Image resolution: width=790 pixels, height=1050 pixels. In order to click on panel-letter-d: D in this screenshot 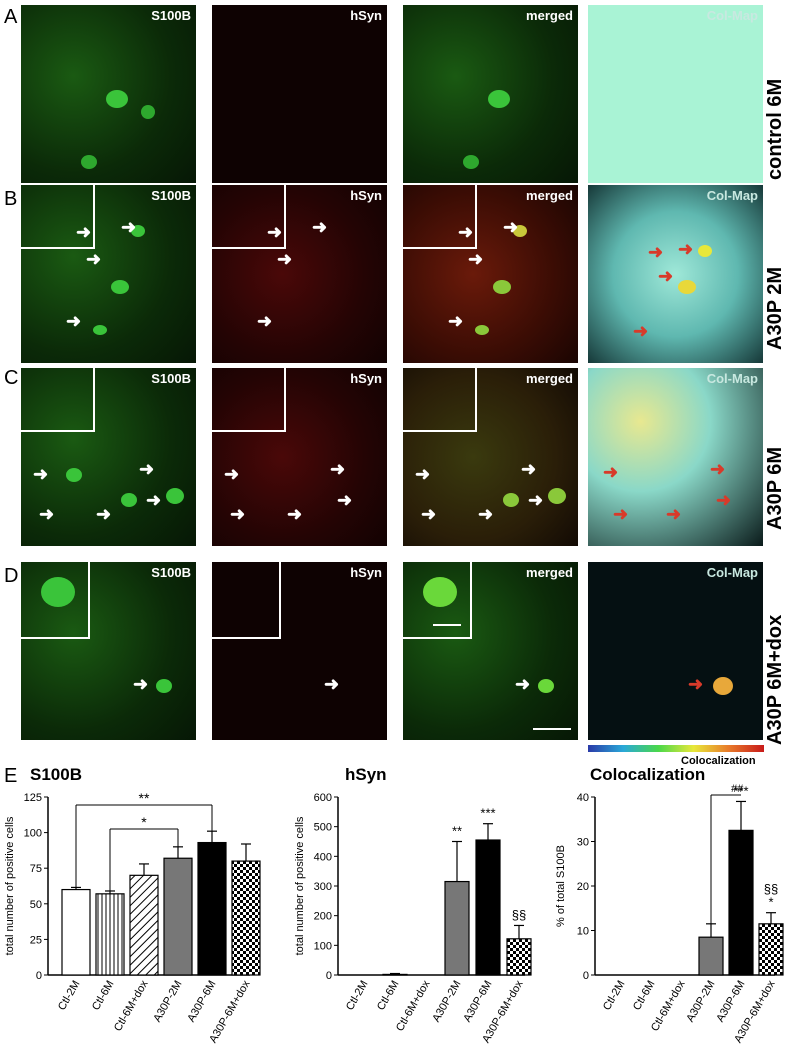, I will do `click(11, 576)`.